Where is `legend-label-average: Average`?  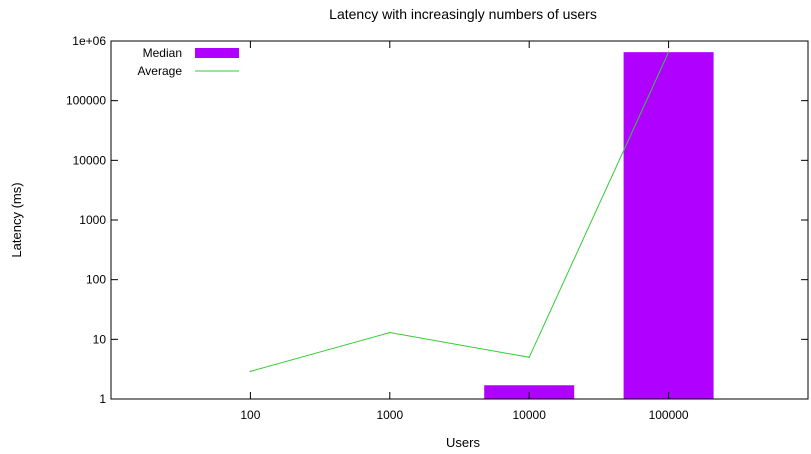
legend-label-average: Average is located at coordinates (160, 71).